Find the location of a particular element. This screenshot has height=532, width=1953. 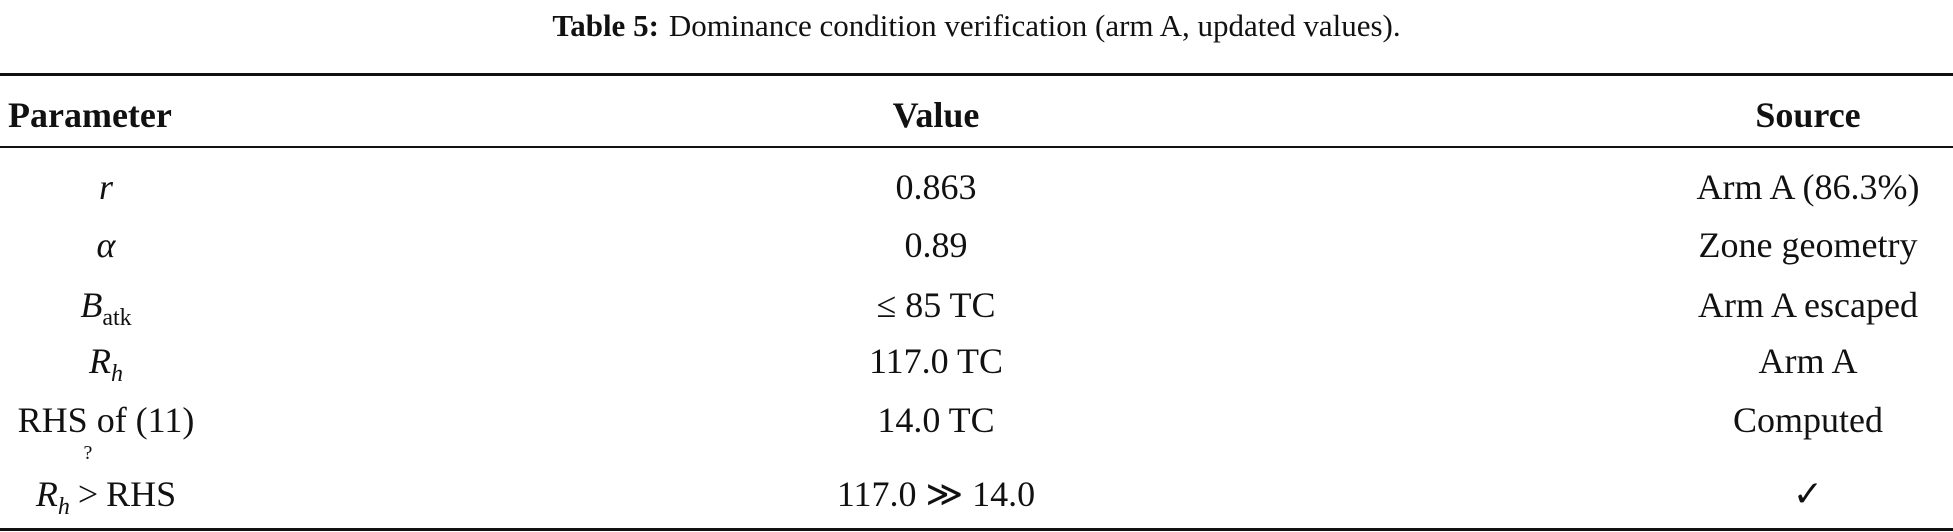

top-rule is located at coordinates (976, 74).